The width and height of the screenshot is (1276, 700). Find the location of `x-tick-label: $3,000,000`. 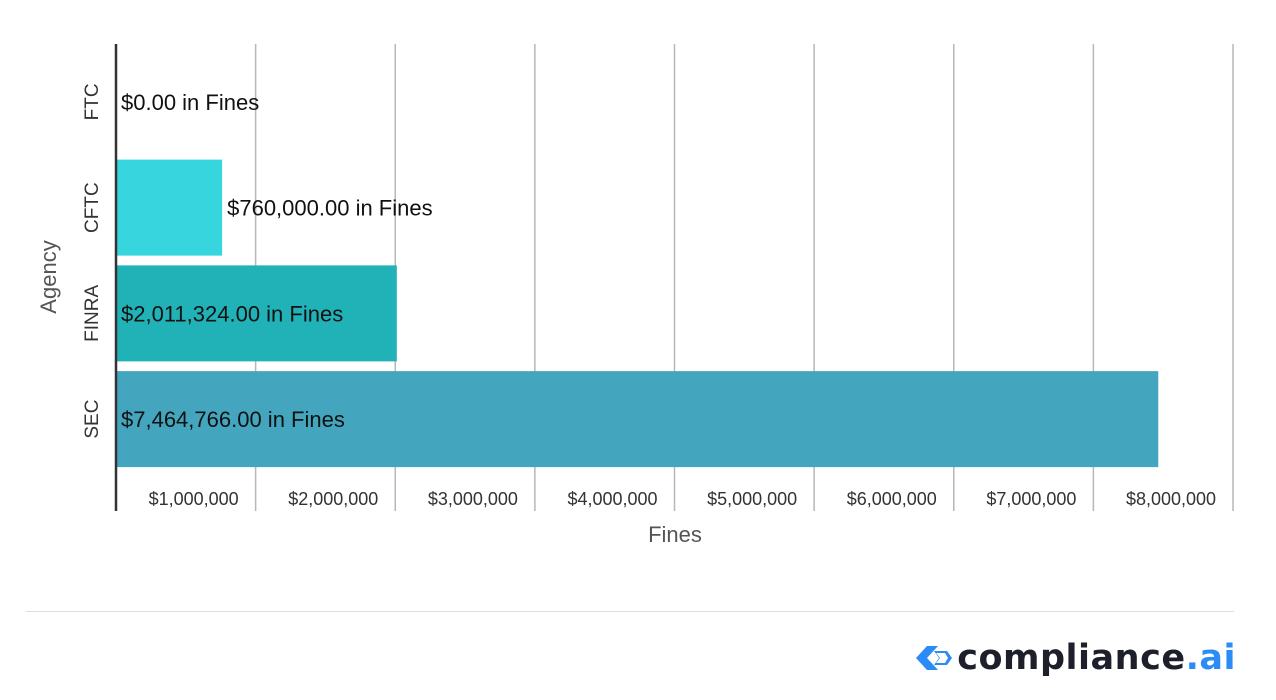

x-tick-label: $3,000,000 is located at coordinates (473, 499).